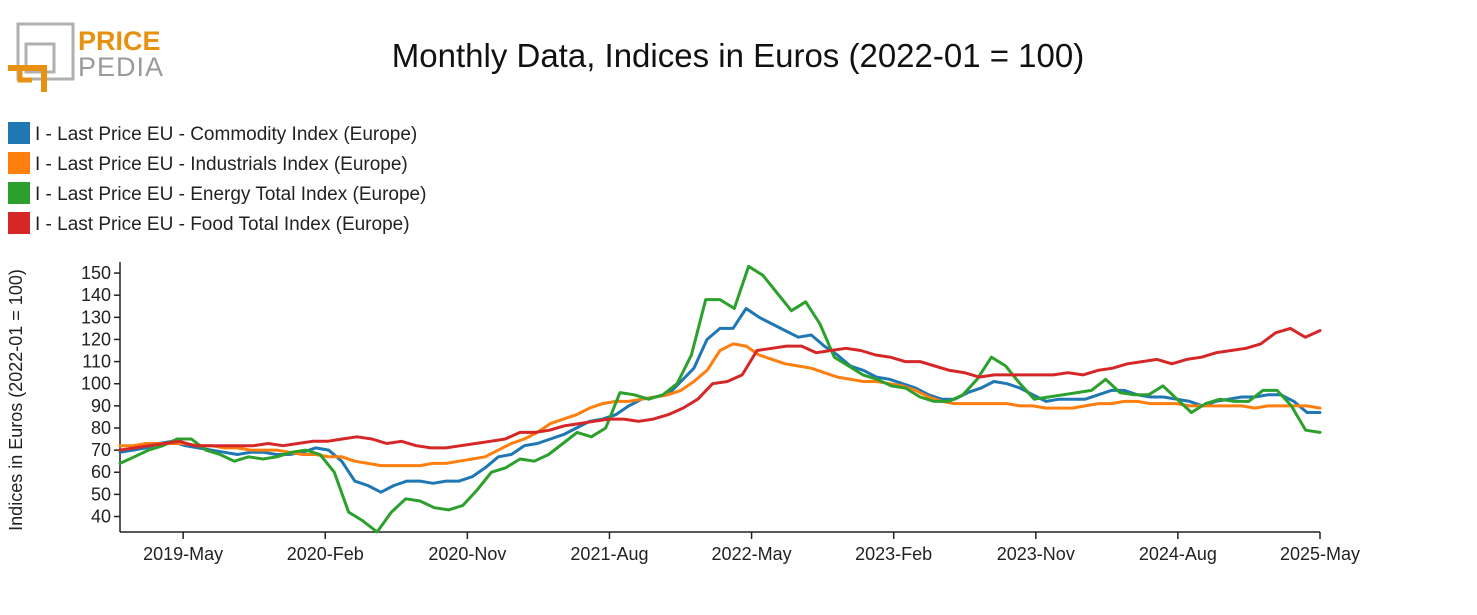  I want to click on y-tick-label: 60, so click(101, 472).